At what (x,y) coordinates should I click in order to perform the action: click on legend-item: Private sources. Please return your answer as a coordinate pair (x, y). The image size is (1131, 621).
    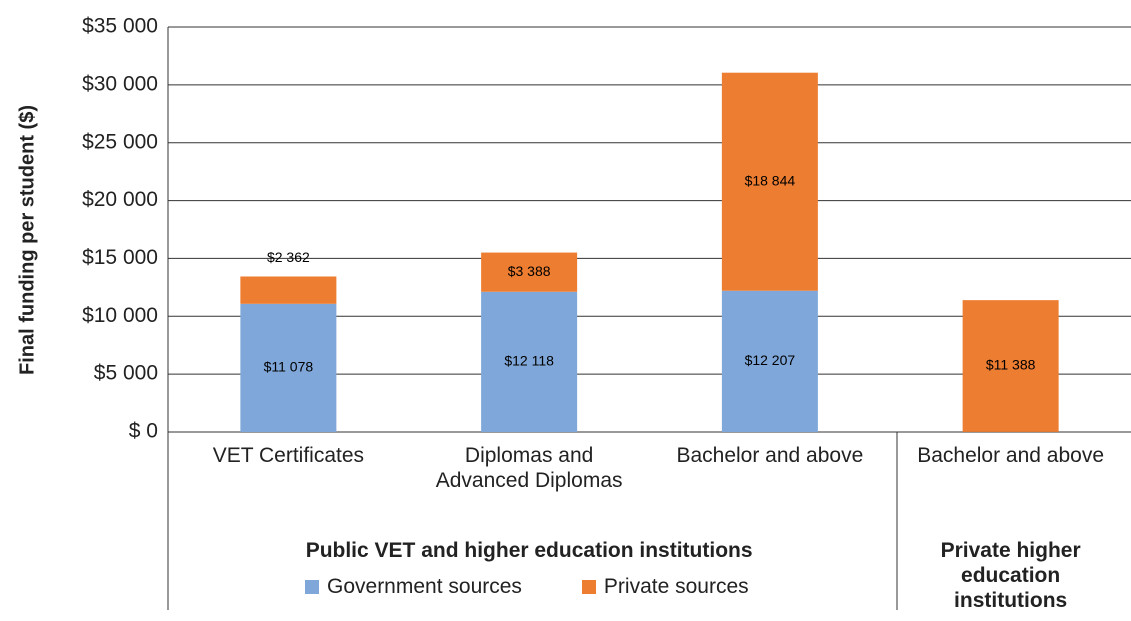
    Looking at the image, I should click on (665, 587).